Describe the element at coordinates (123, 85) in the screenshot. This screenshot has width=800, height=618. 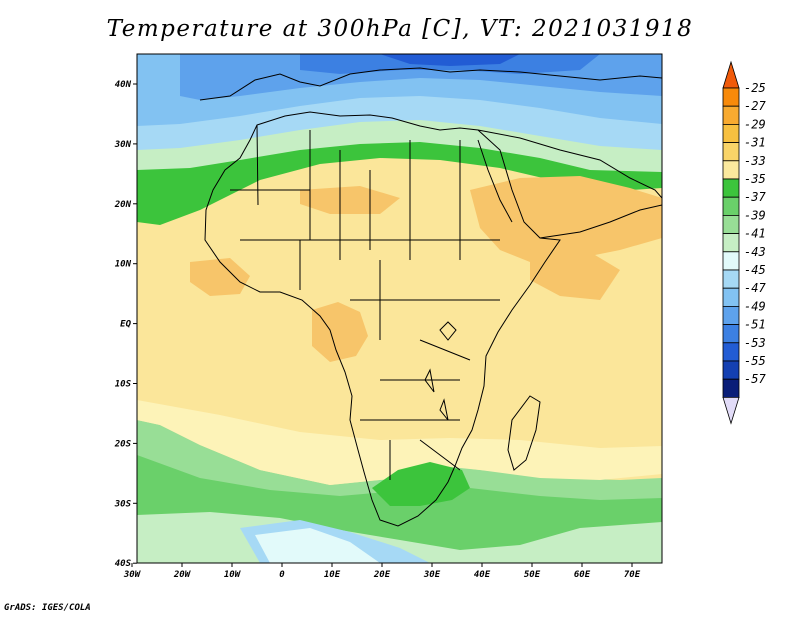
I see `lat-tick-label: 40N` at that location.